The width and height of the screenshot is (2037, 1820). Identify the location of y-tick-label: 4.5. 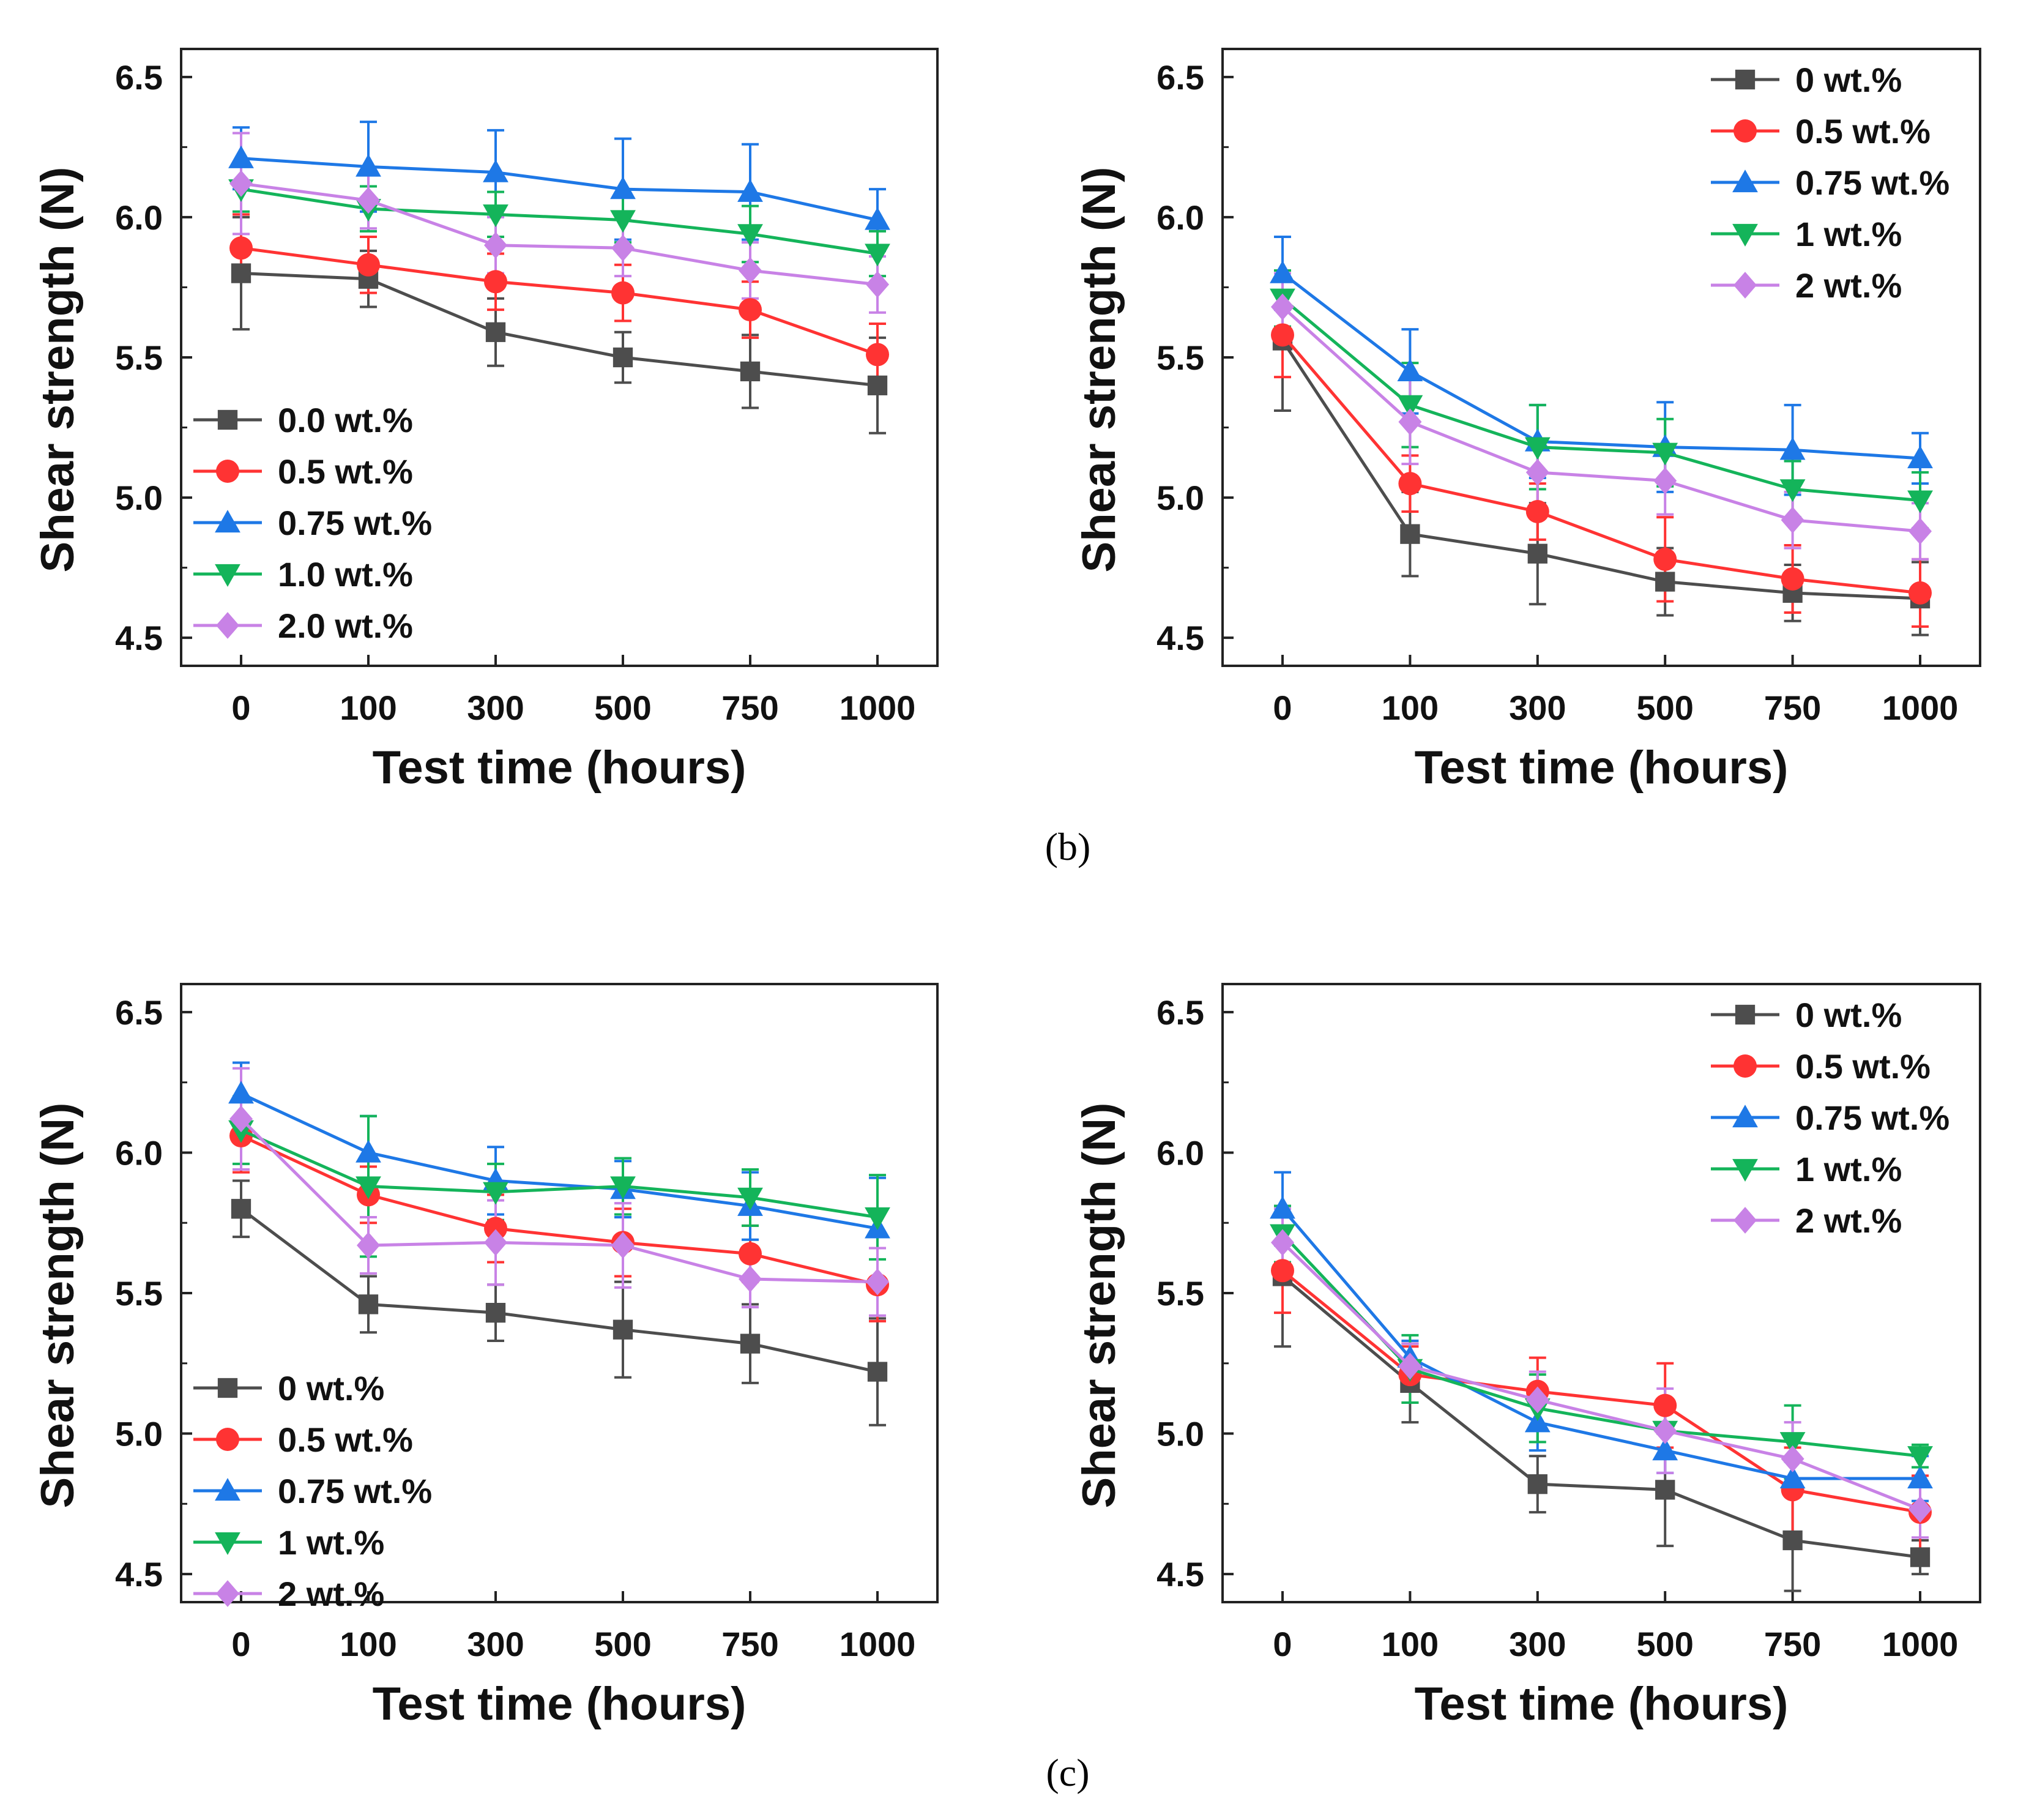
(139, 1574).